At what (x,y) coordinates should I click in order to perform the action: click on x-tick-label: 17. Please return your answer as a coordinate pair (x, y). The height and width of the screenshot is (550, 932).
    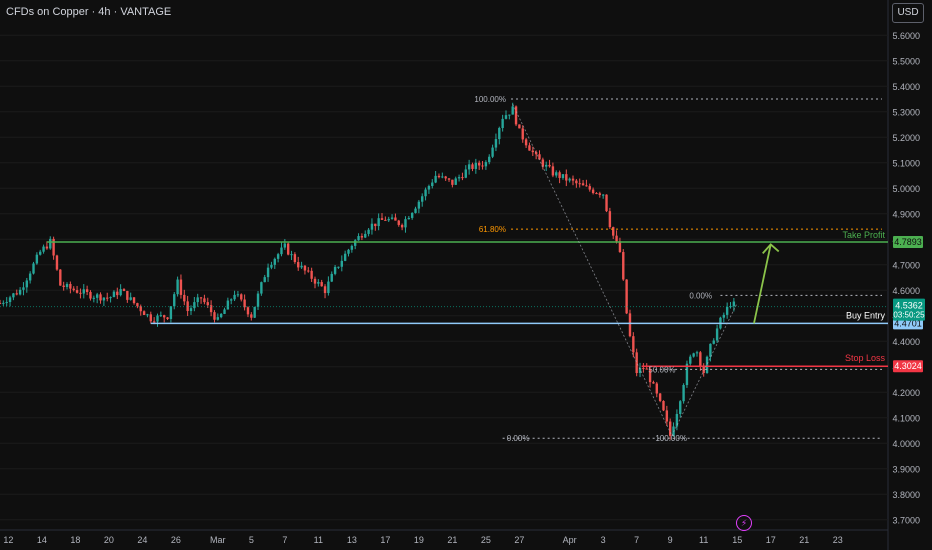
    Looking at the image, I should click on (771, 540).